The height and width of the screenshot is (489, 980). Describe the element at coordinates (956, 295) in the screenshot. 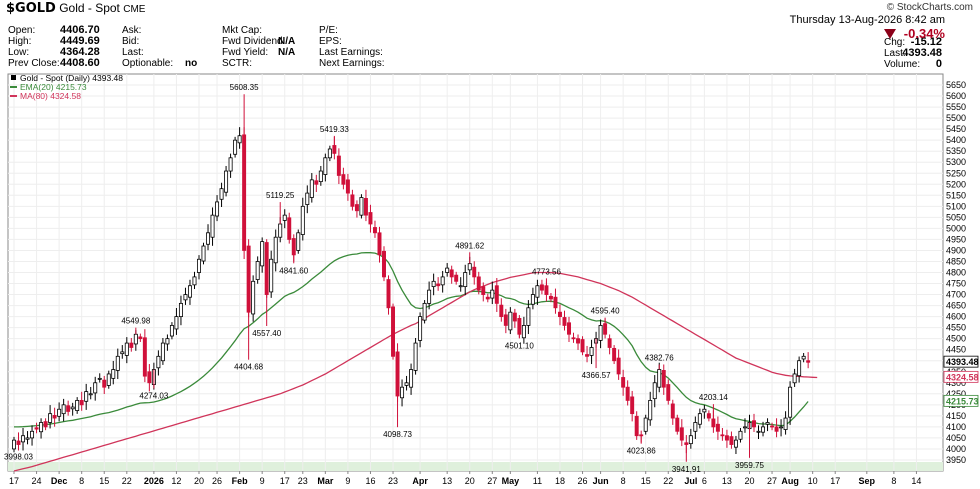

I see `y-tick-label: 4700` at that location.